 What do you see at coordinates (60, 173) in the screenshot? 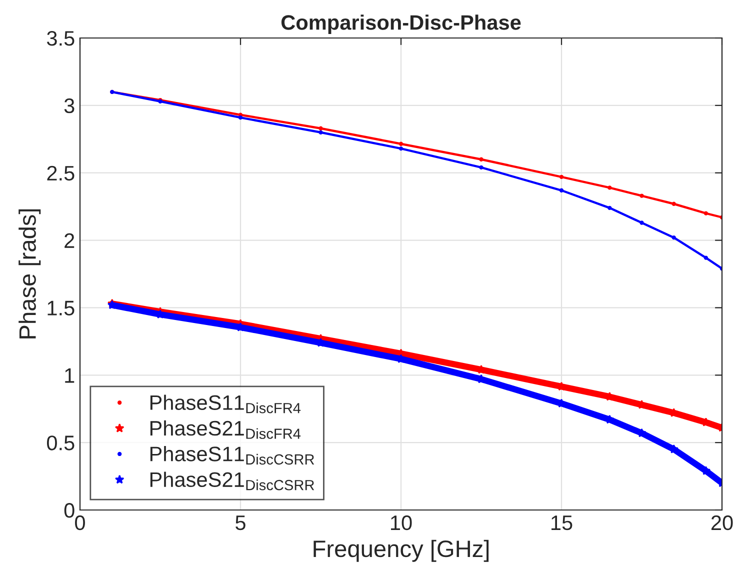
I see `y-tick-label: 2.5` at bounding box center [60, 173].